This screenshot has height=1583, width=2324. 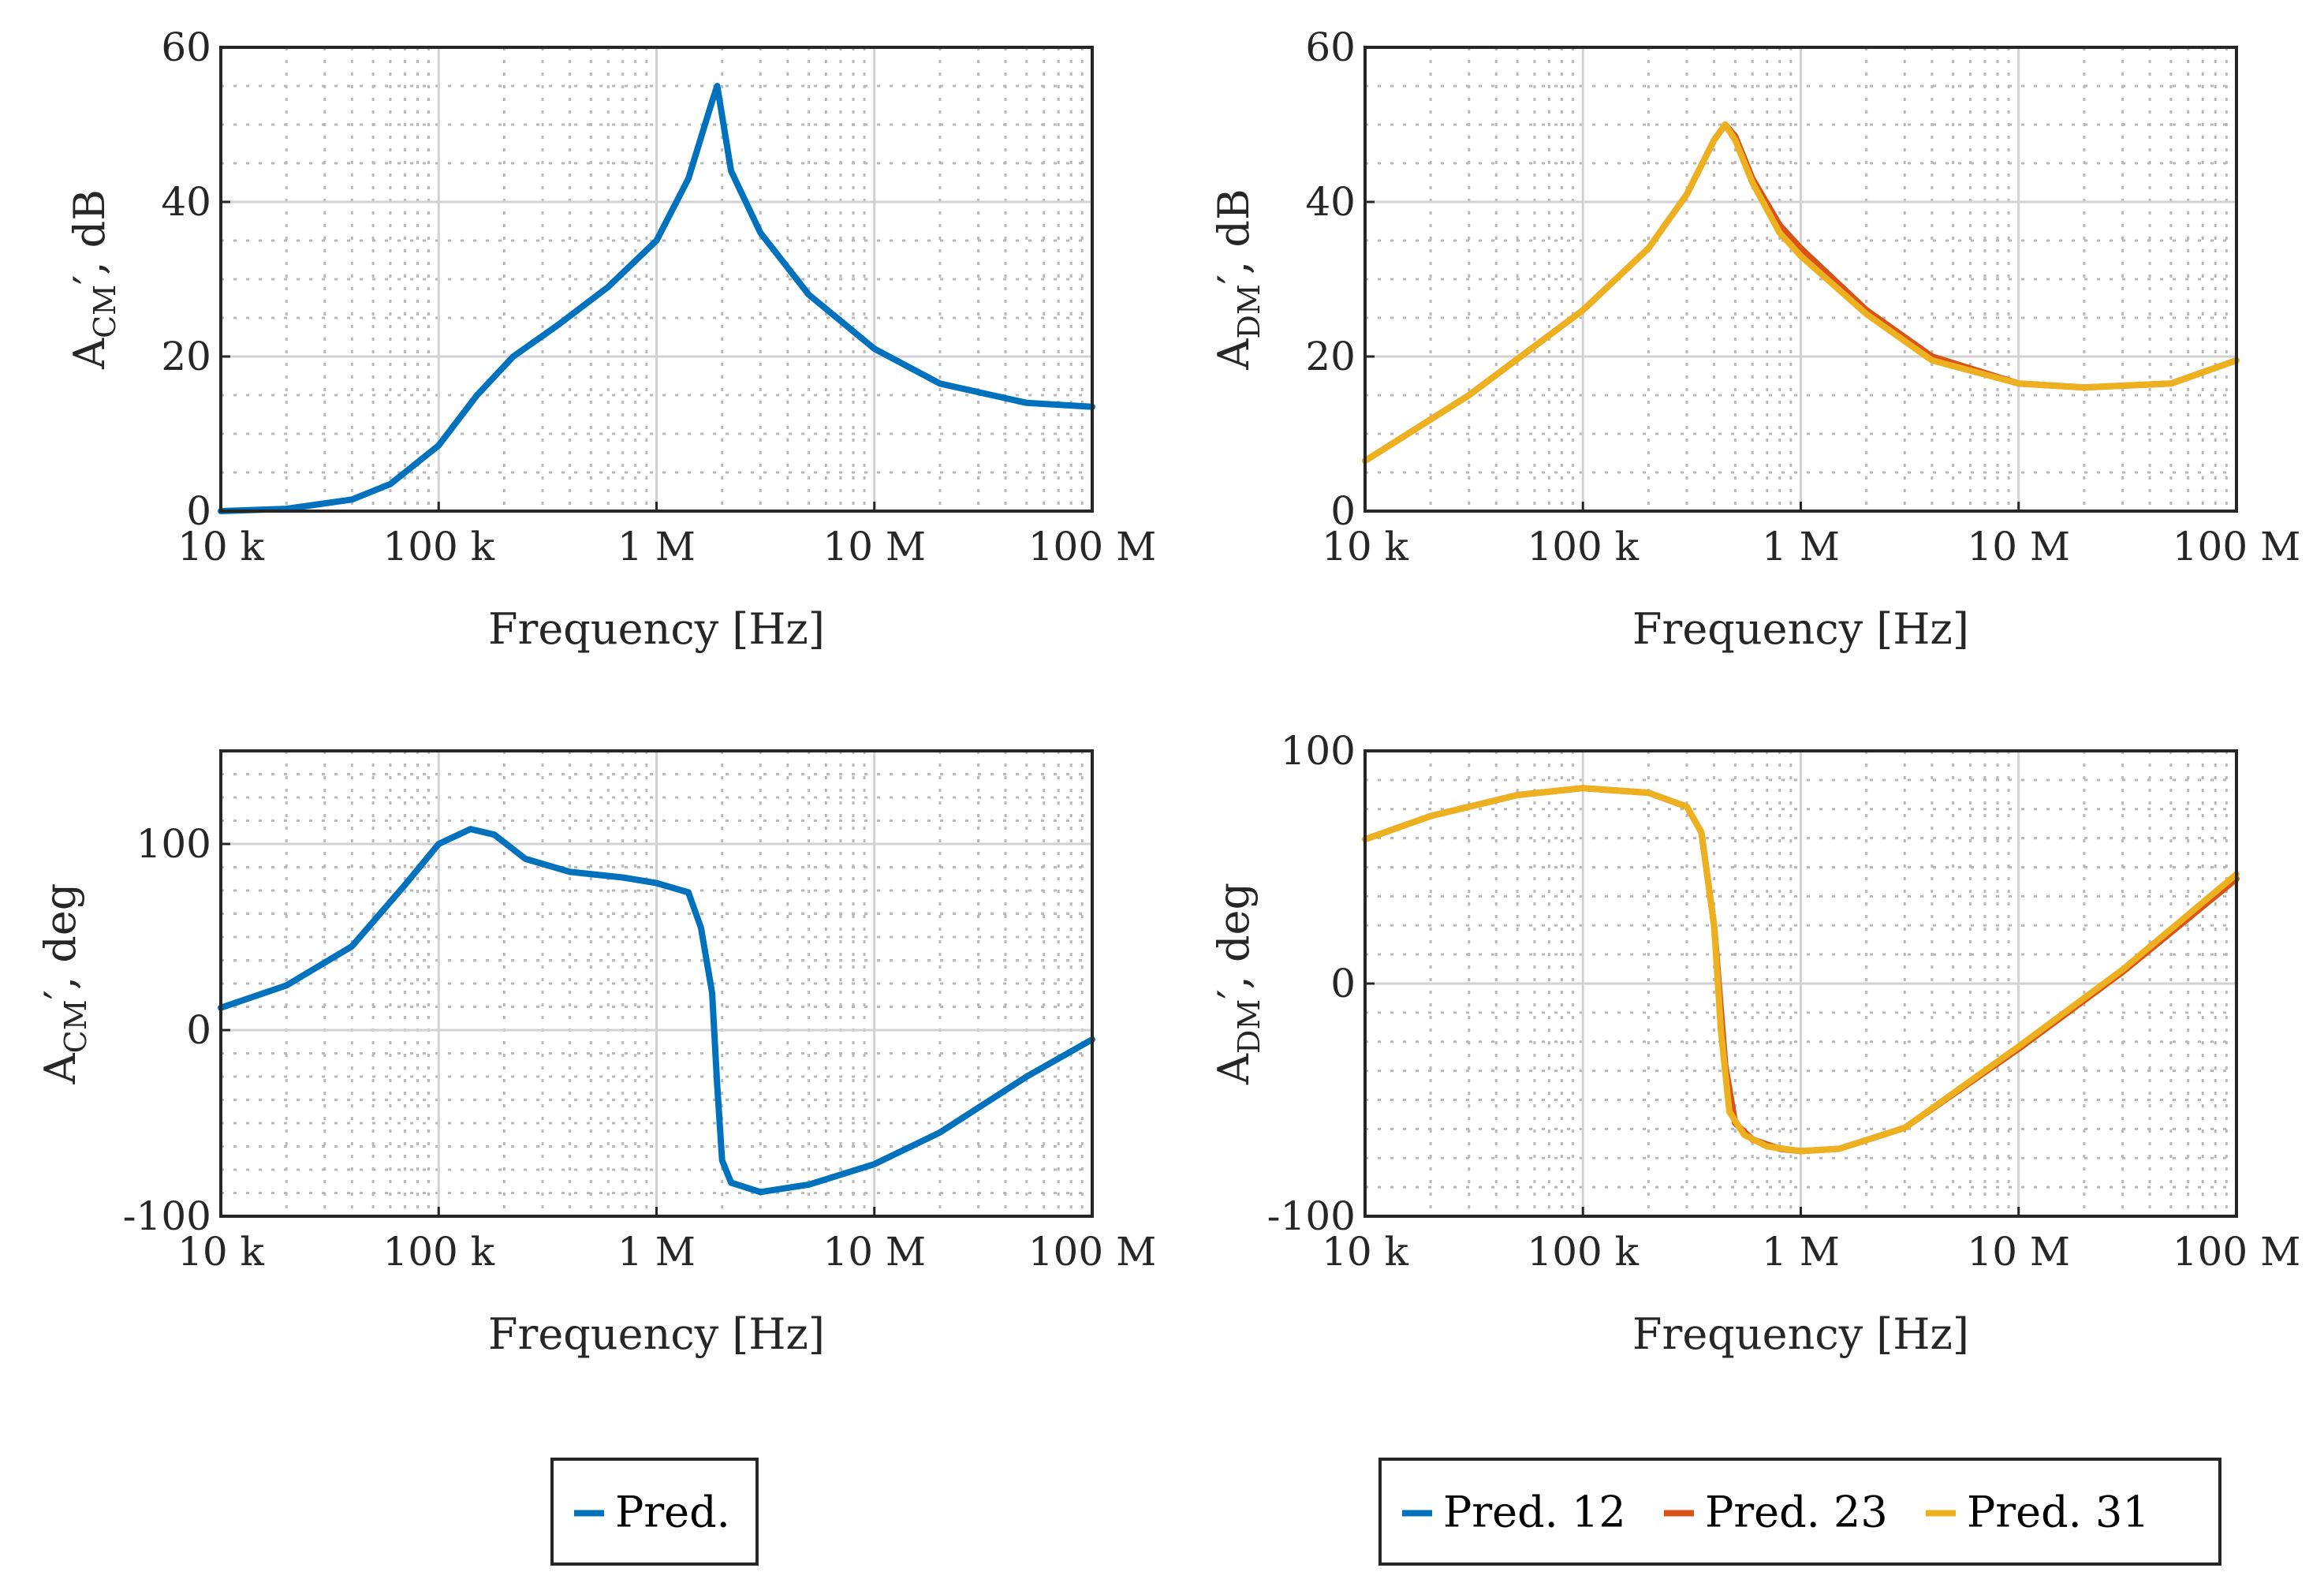 What do you see at coordinates (93, 279) in the screenshot?
I see `y-axis-label: ACM′, dB` at bounding box center [93, 279].